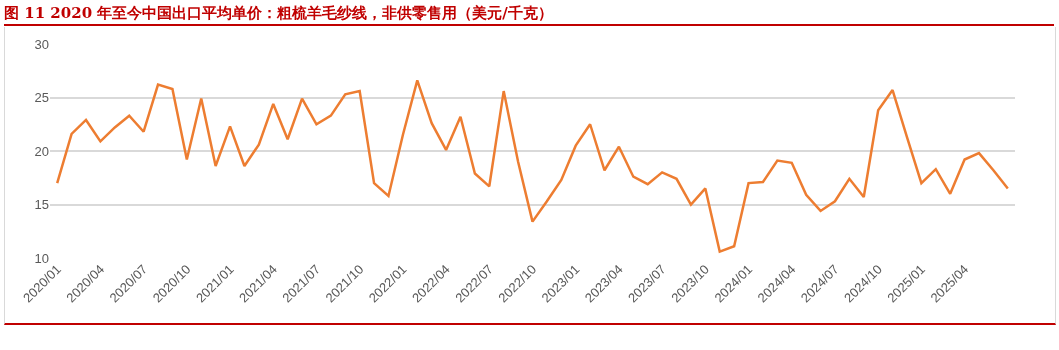  I want to click on y-tick-label: 15, so click(41, 205).